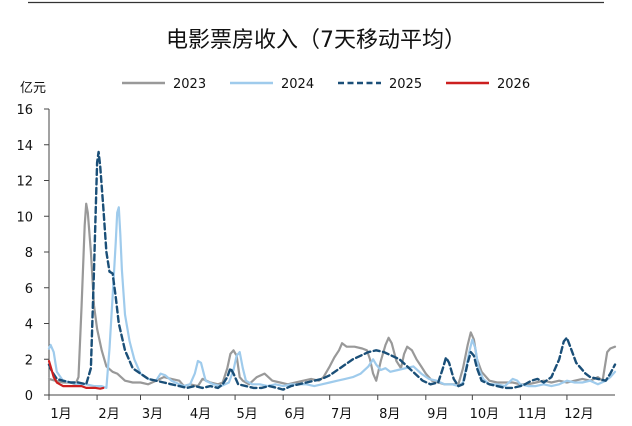  I want to click on x-tick-label: 8月, so click(389, 414).